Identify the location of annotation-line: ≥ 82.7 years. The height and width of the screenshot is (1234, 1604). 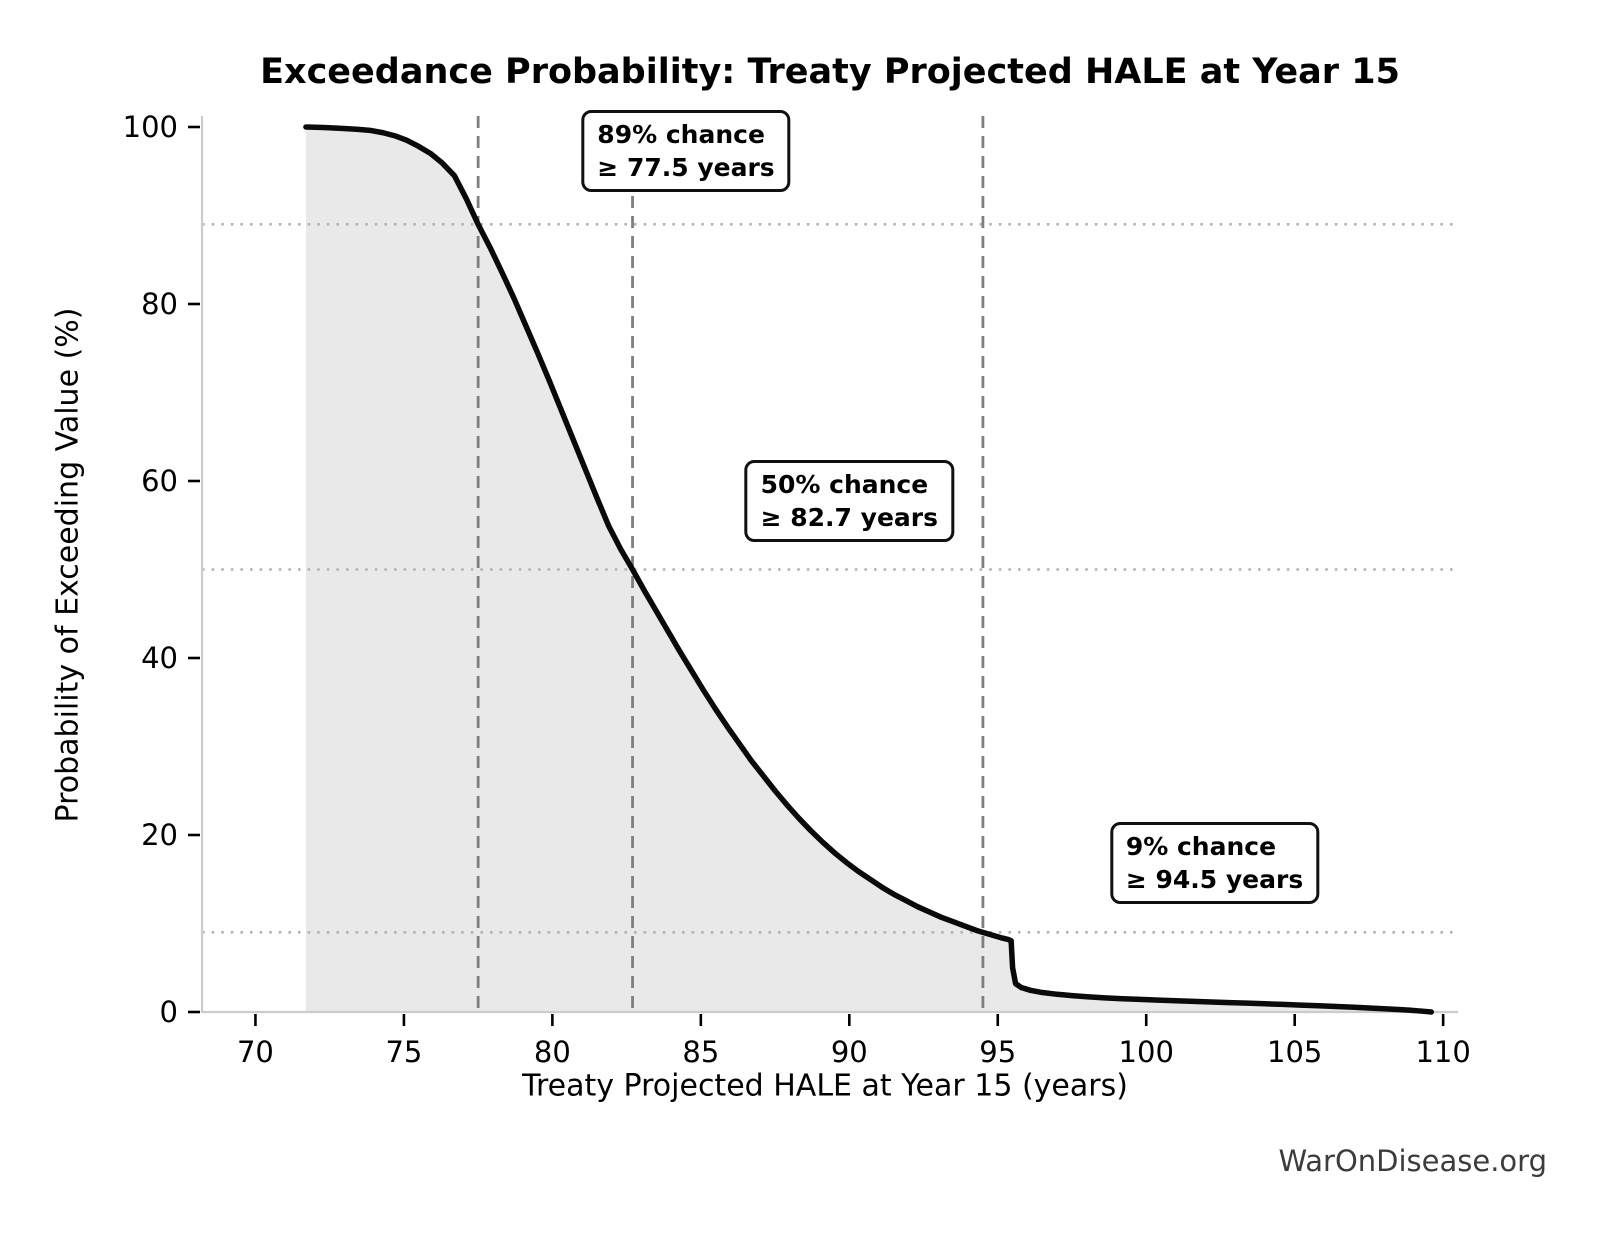
(849, 518).